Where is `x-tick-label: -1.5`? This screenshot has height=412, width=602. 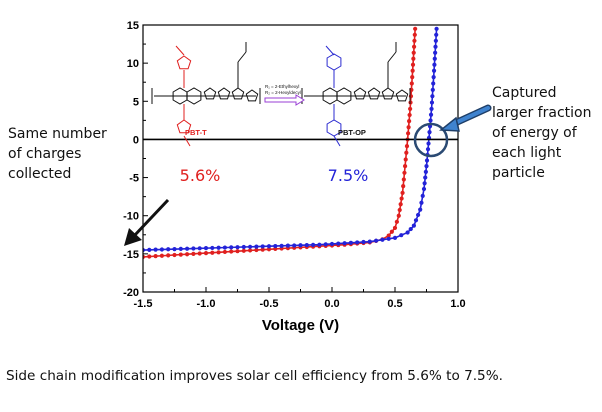 x-tick-label: -1.5 is located at coordinates (143, 304).